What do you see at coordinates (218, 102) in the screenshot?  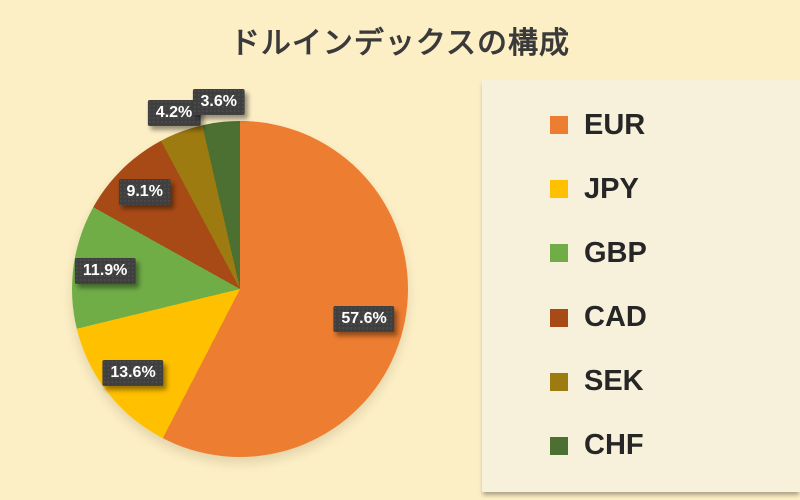 I see `pie-percentage-label: 3.6%` at bounding box center [218, 102].